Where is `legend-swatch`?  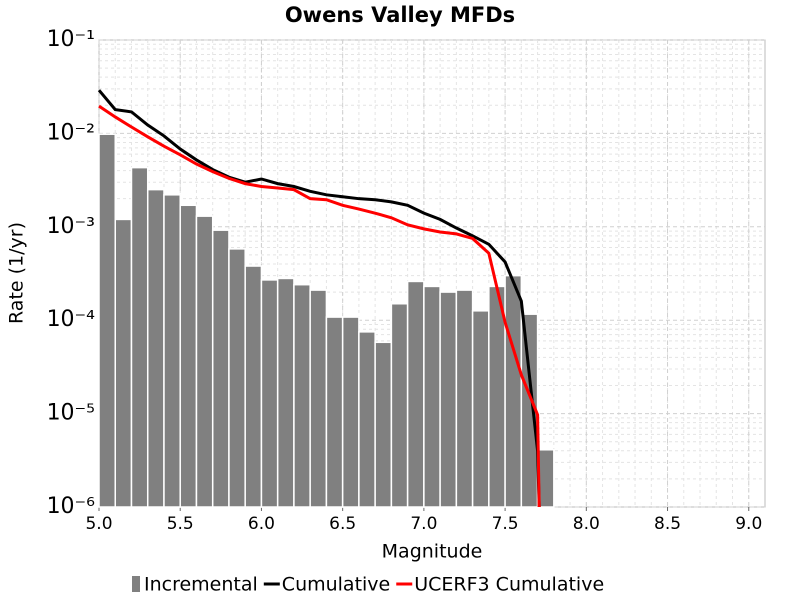
legend-swatch is located at coordinates (136, 584).